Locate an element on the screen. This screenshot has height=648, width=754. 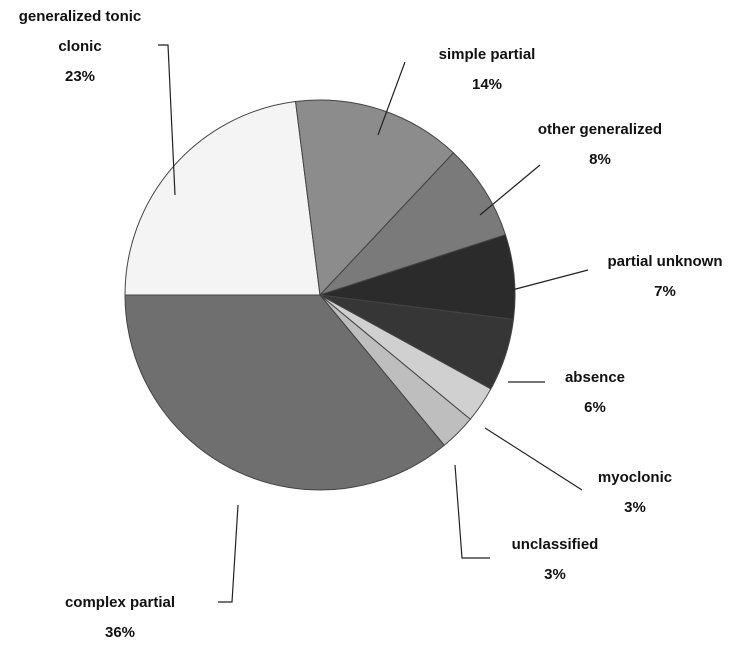
value-label: 6% is located at coordinates (595, 407).